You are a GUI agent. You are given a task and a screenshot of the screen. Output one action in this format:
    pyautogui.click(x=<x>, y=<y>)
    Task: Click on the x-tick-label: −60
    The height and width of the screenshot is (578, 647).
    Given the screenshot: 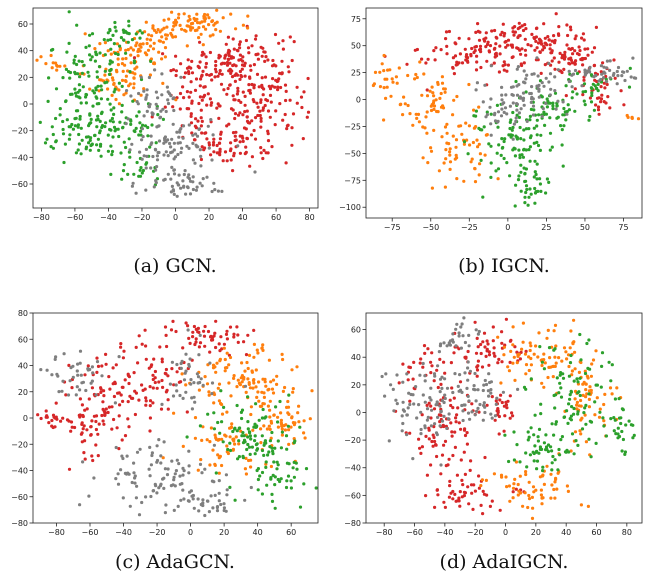 What is the action you would take?
    pyautogui.click(x=90, y=532)
    